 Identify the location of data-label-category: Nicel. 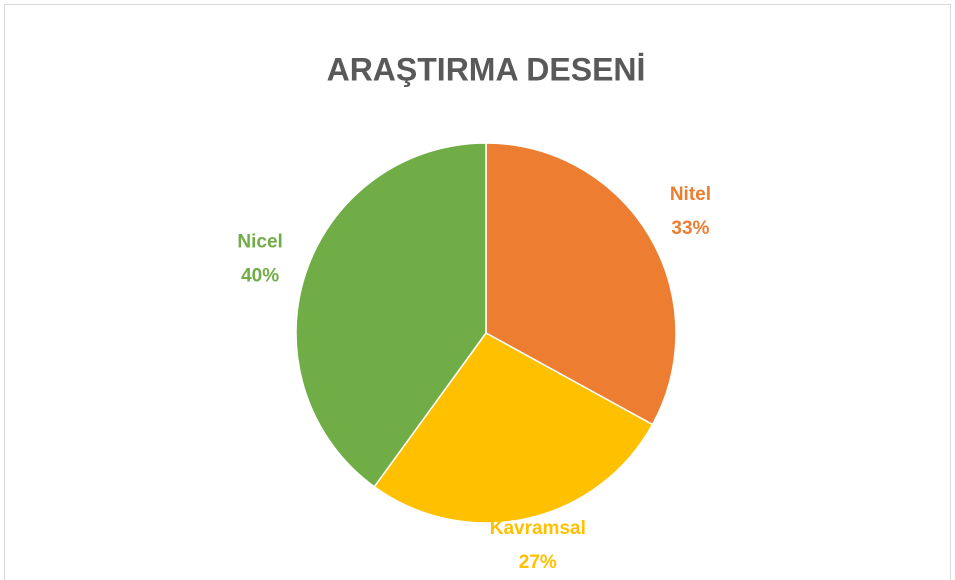
(259, 242).